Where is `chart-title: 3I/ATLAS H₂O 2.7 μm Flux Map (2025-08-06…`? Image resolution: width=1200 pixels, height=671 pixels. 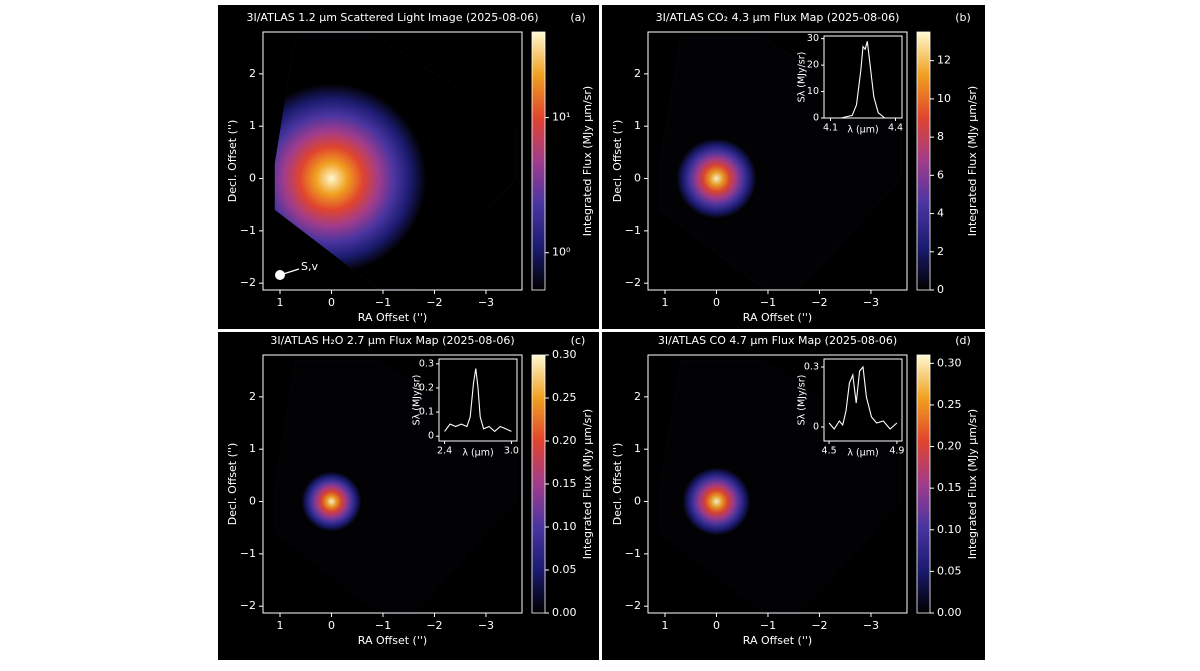 chart-title: 3I/ATLAS H₂O 2.7 μm Flux Map (2025-08-06… is located at coordinates (392, 340).